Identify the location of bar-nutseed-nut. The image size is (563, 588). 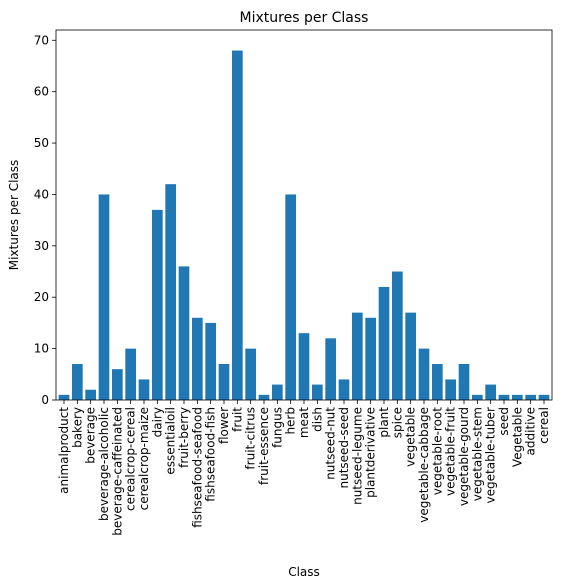
(330, 369).